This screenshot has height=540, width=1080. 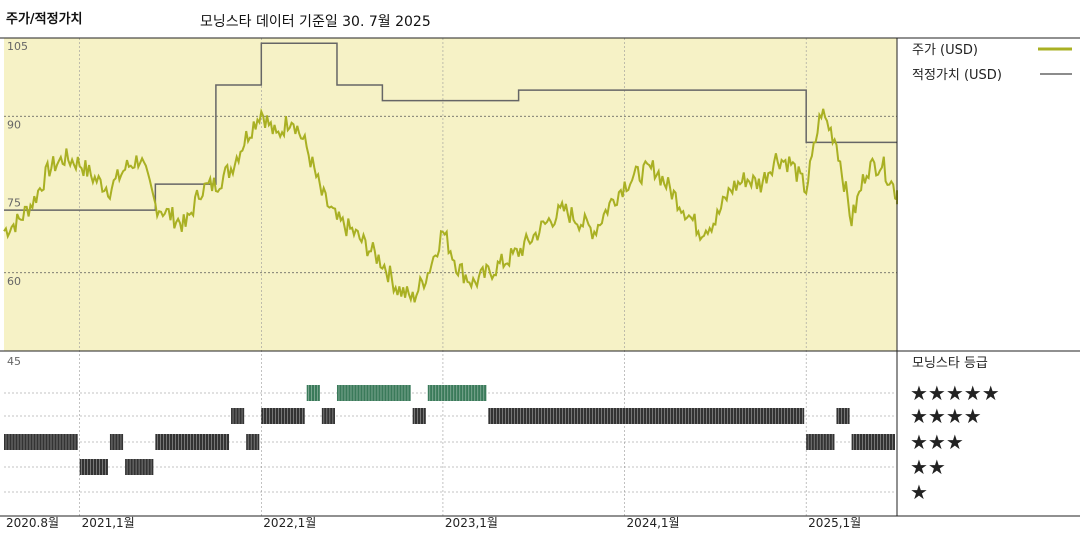 I want to click on y-tick-label: 75, so click(x=14, y=203).